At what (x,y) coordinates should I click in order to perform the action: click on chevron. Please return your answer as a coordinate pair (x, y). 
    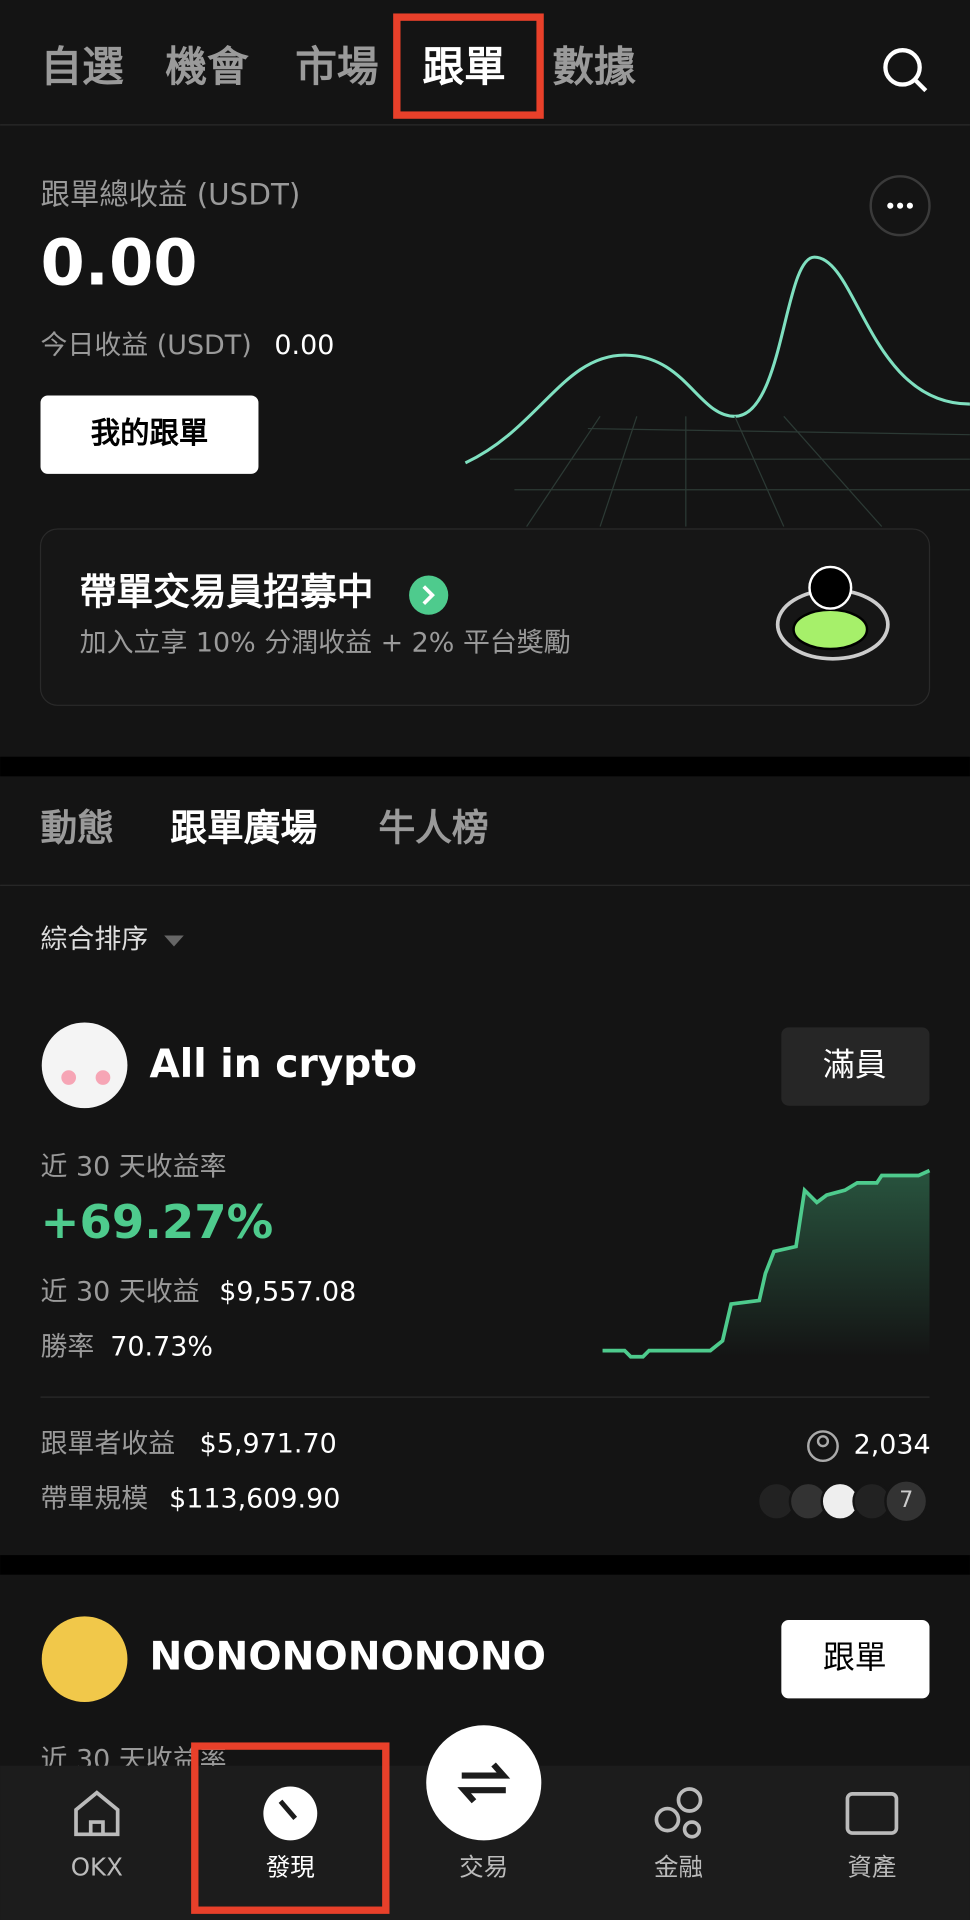
    Looking at the image, I should click on (428, 595).